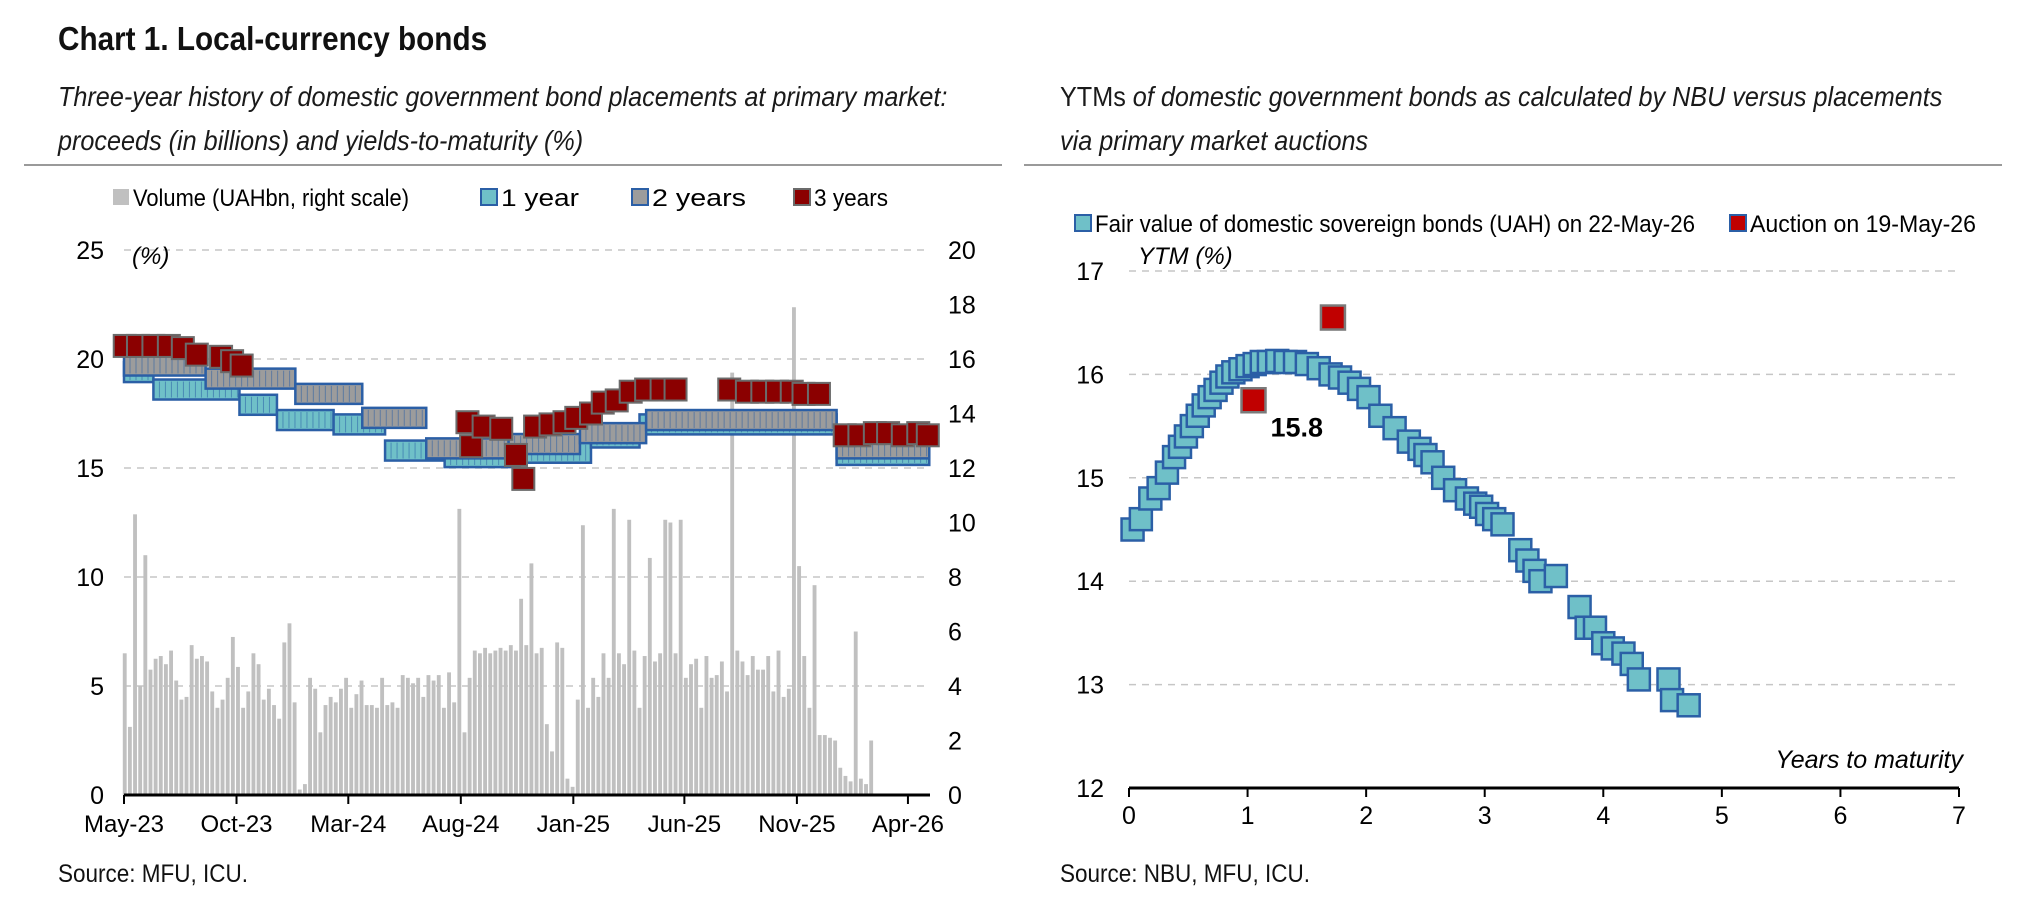 The width and height of the screenshot is (2022, 916). Describe the element at coordinates (1185, 256) in the screenshot. I see `y-axis-title: YTM (%)` at that location.